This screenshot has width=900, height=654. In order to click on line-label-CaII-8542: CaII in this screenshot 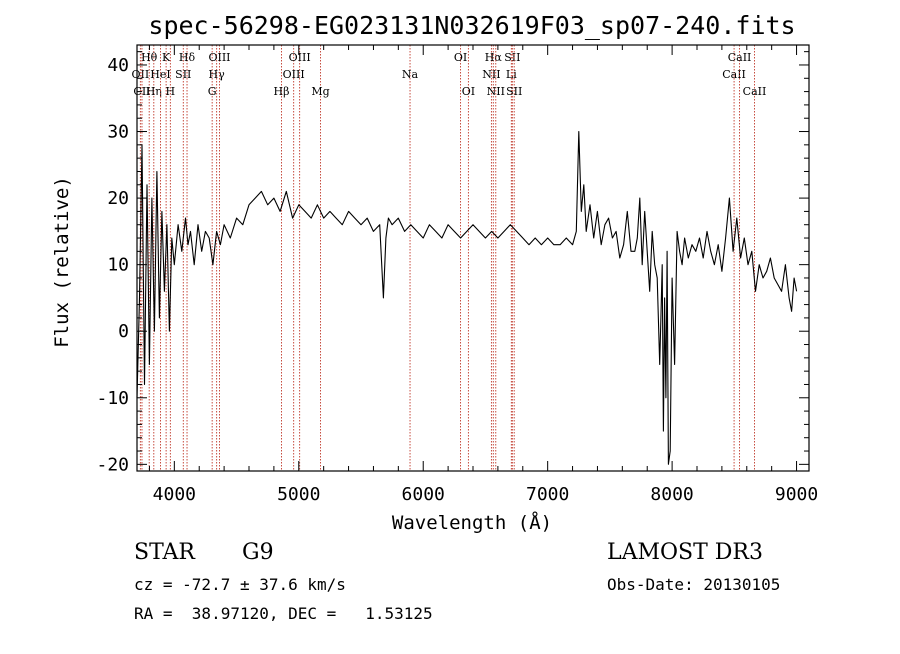, I will do `click(740, 57)`.